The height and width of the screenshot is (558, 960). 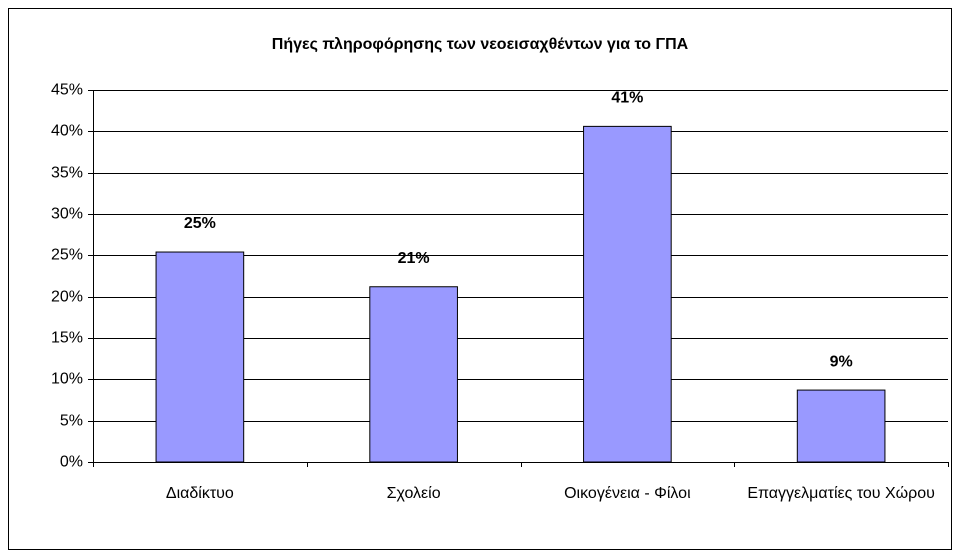 What do you see at coordinates (200, 493) in the screenshot?
I see `x-tick-label: Διαδίκτυο` at bounding box center [200, 493].